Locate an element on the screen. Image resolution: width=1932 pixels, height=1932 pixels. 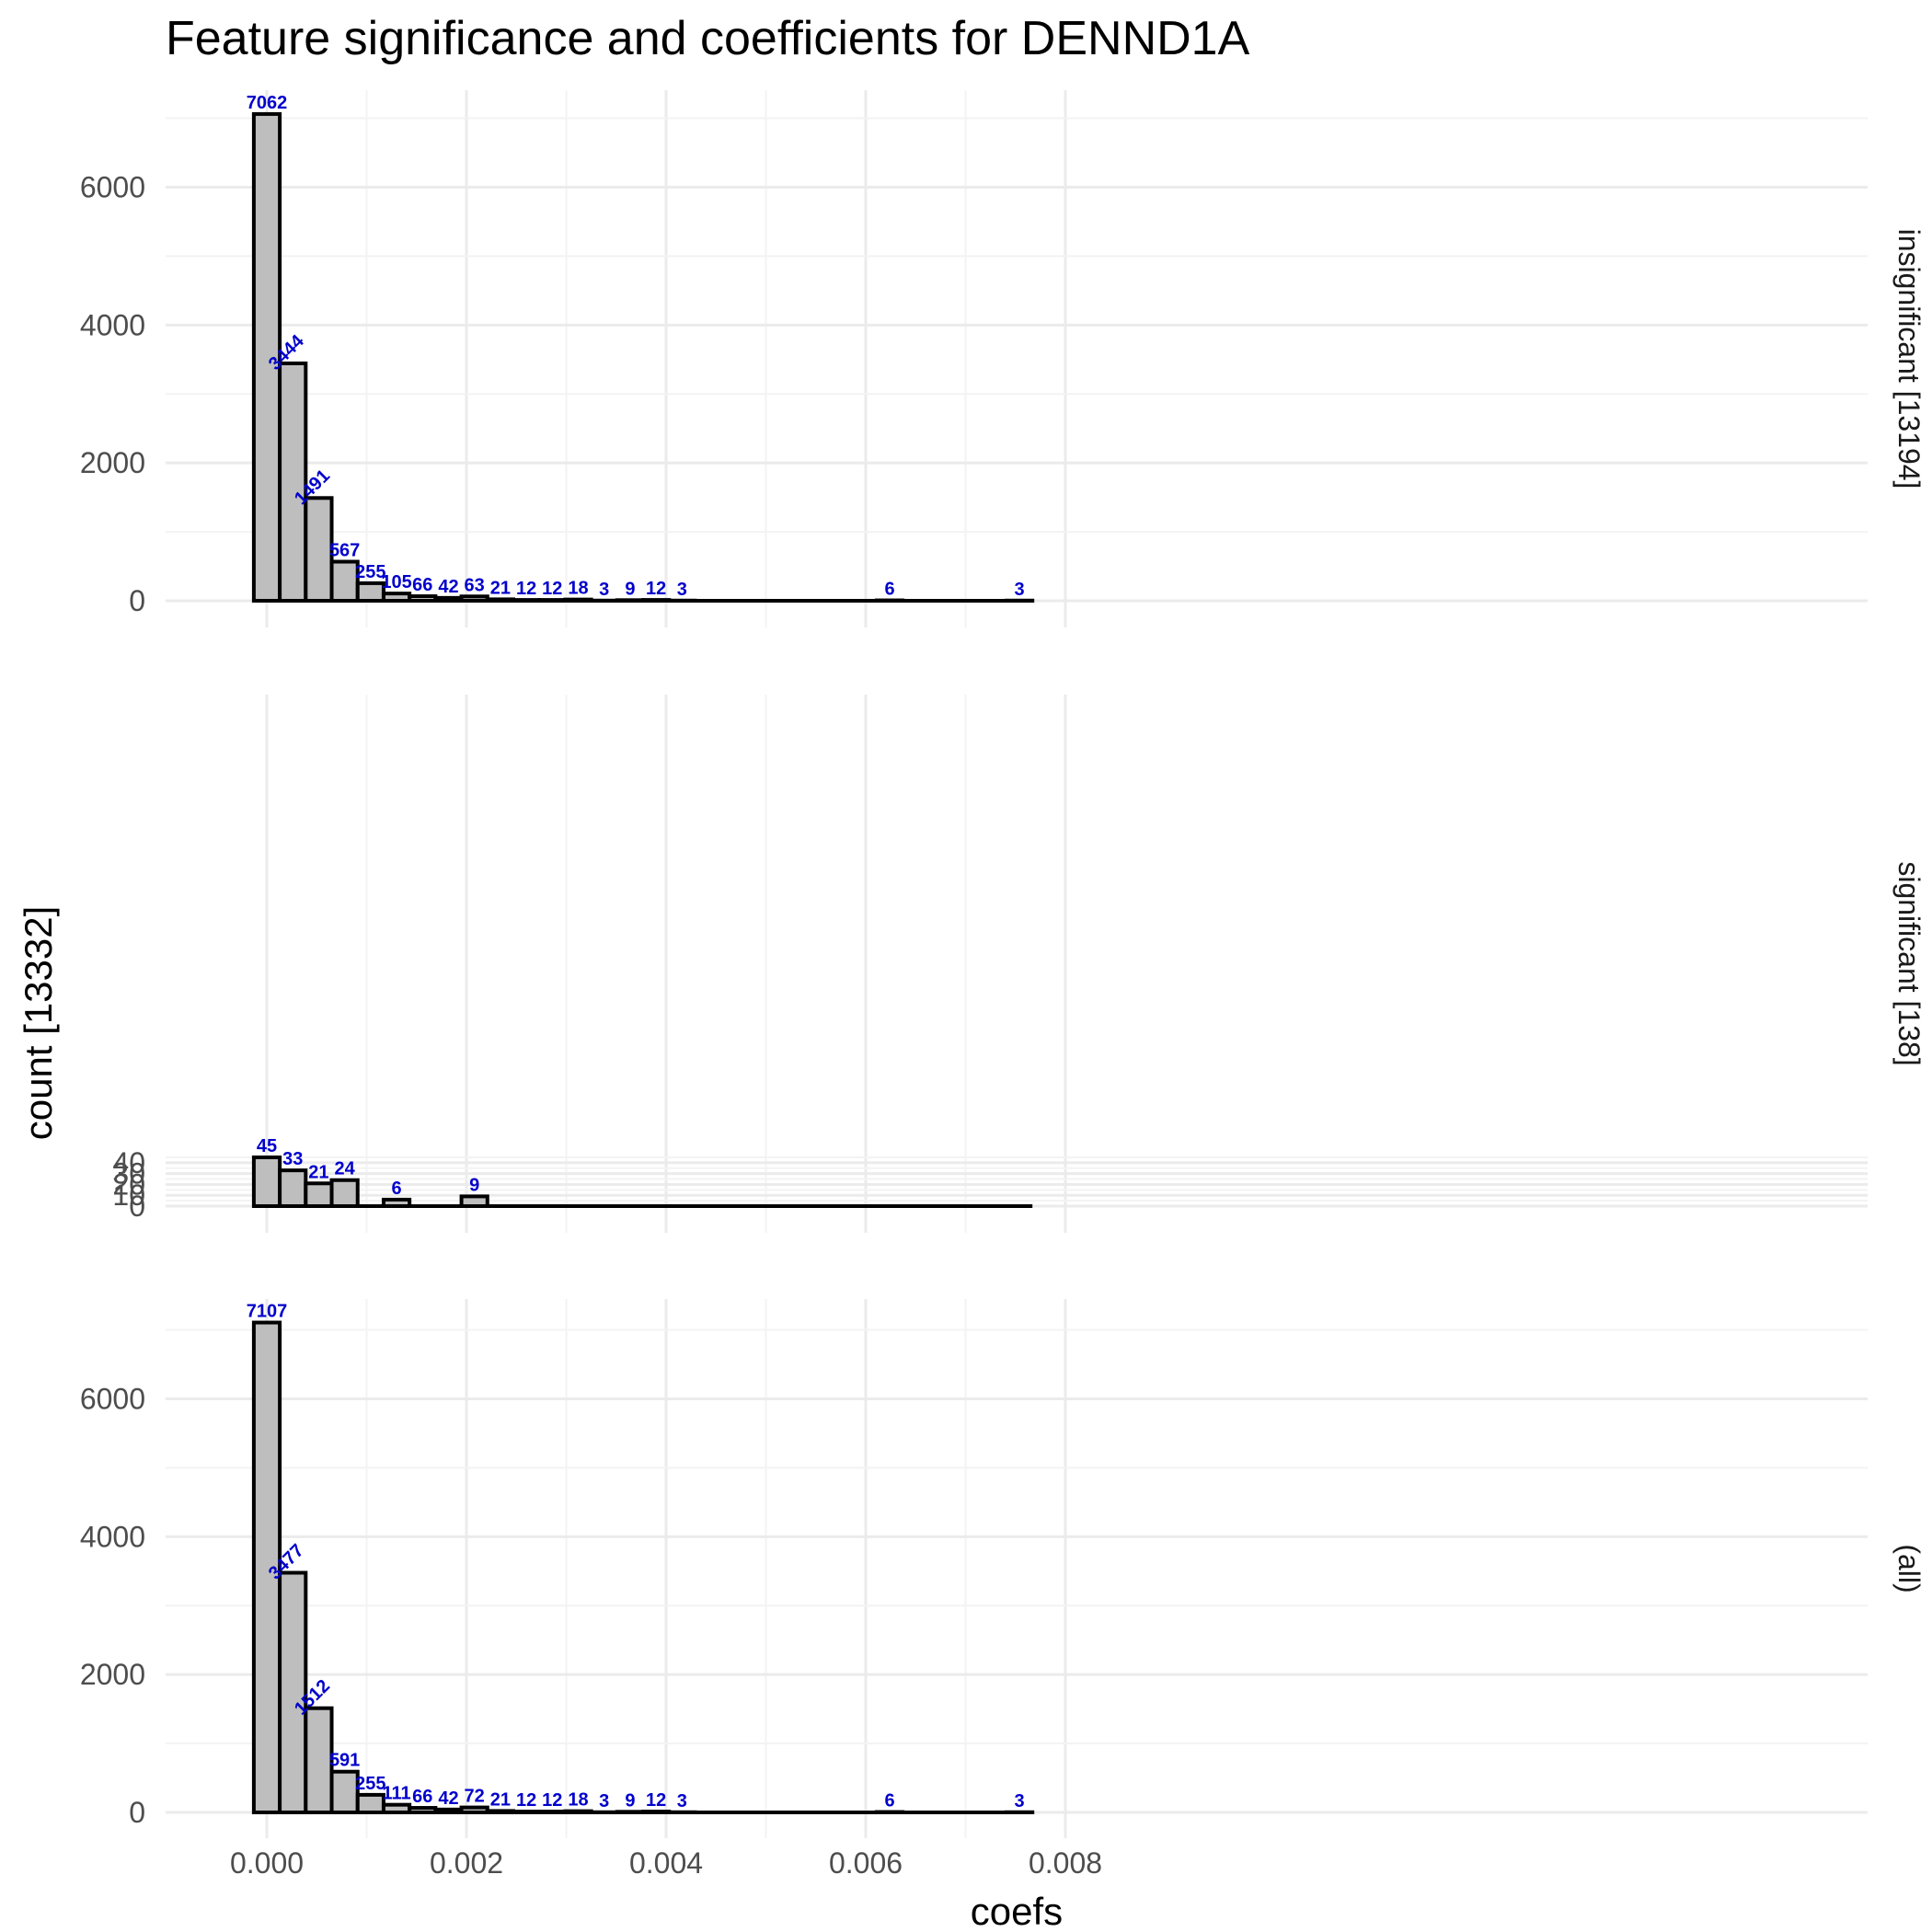
x-tick-label: 0.004 is located at coordinates (666, 1863).